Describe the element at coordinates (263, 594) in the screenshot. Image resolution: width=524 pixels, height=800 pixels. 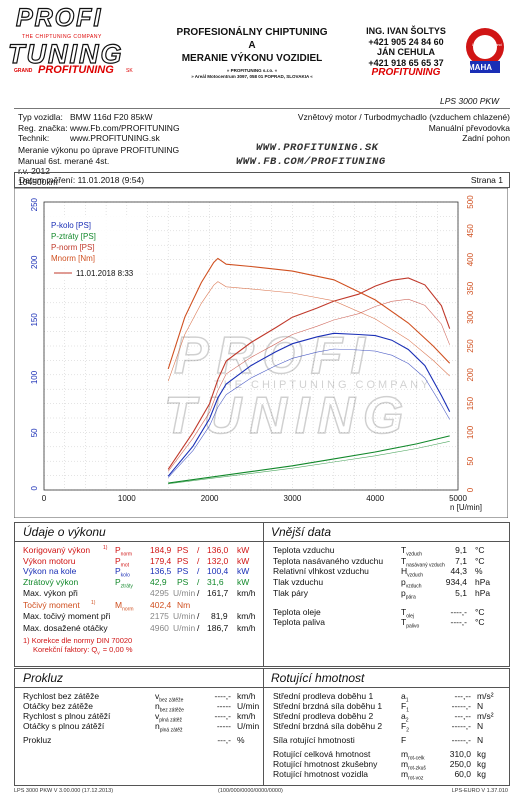
I see `performance-divider` at that location.